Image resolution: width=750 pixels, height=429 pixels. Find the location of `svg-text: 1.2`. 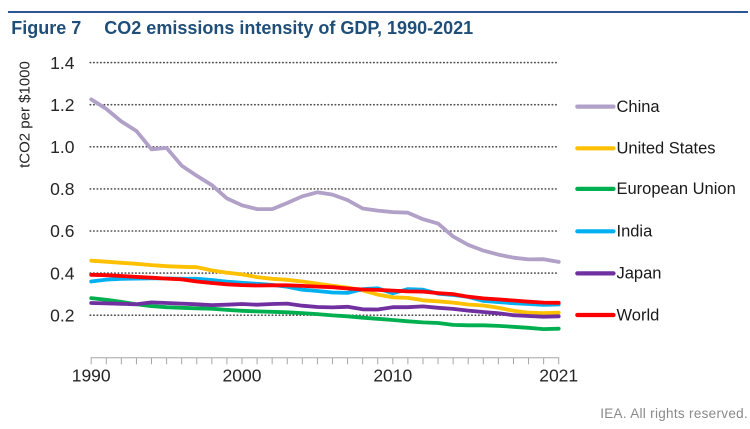

svg-text: 1.2 is located at coordinates (62, 105).